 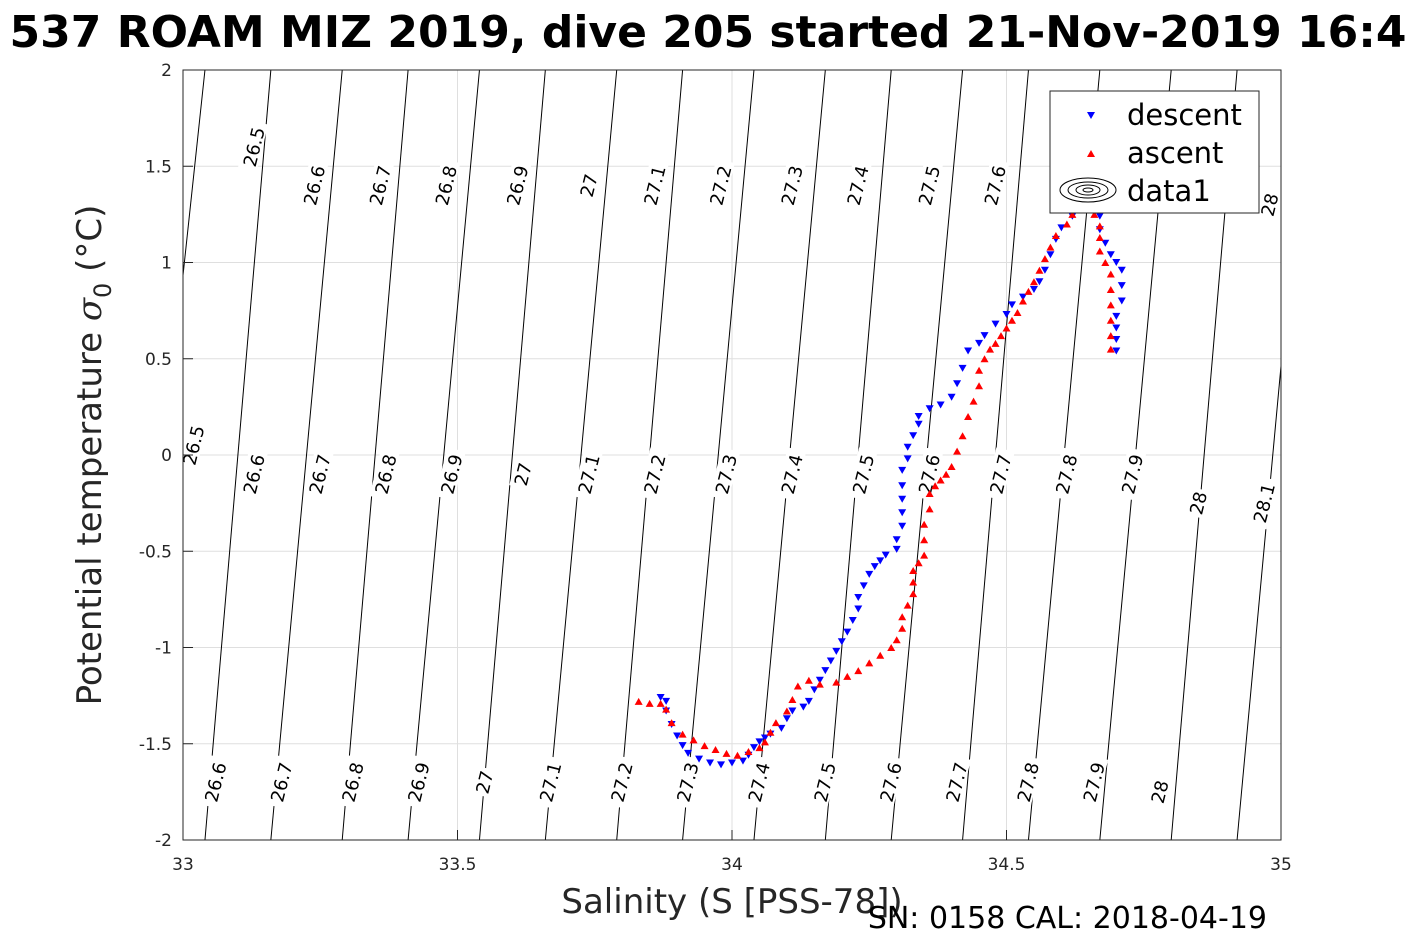 I want to click on legend-descent-label: descent, so click(x=1184, y=115).